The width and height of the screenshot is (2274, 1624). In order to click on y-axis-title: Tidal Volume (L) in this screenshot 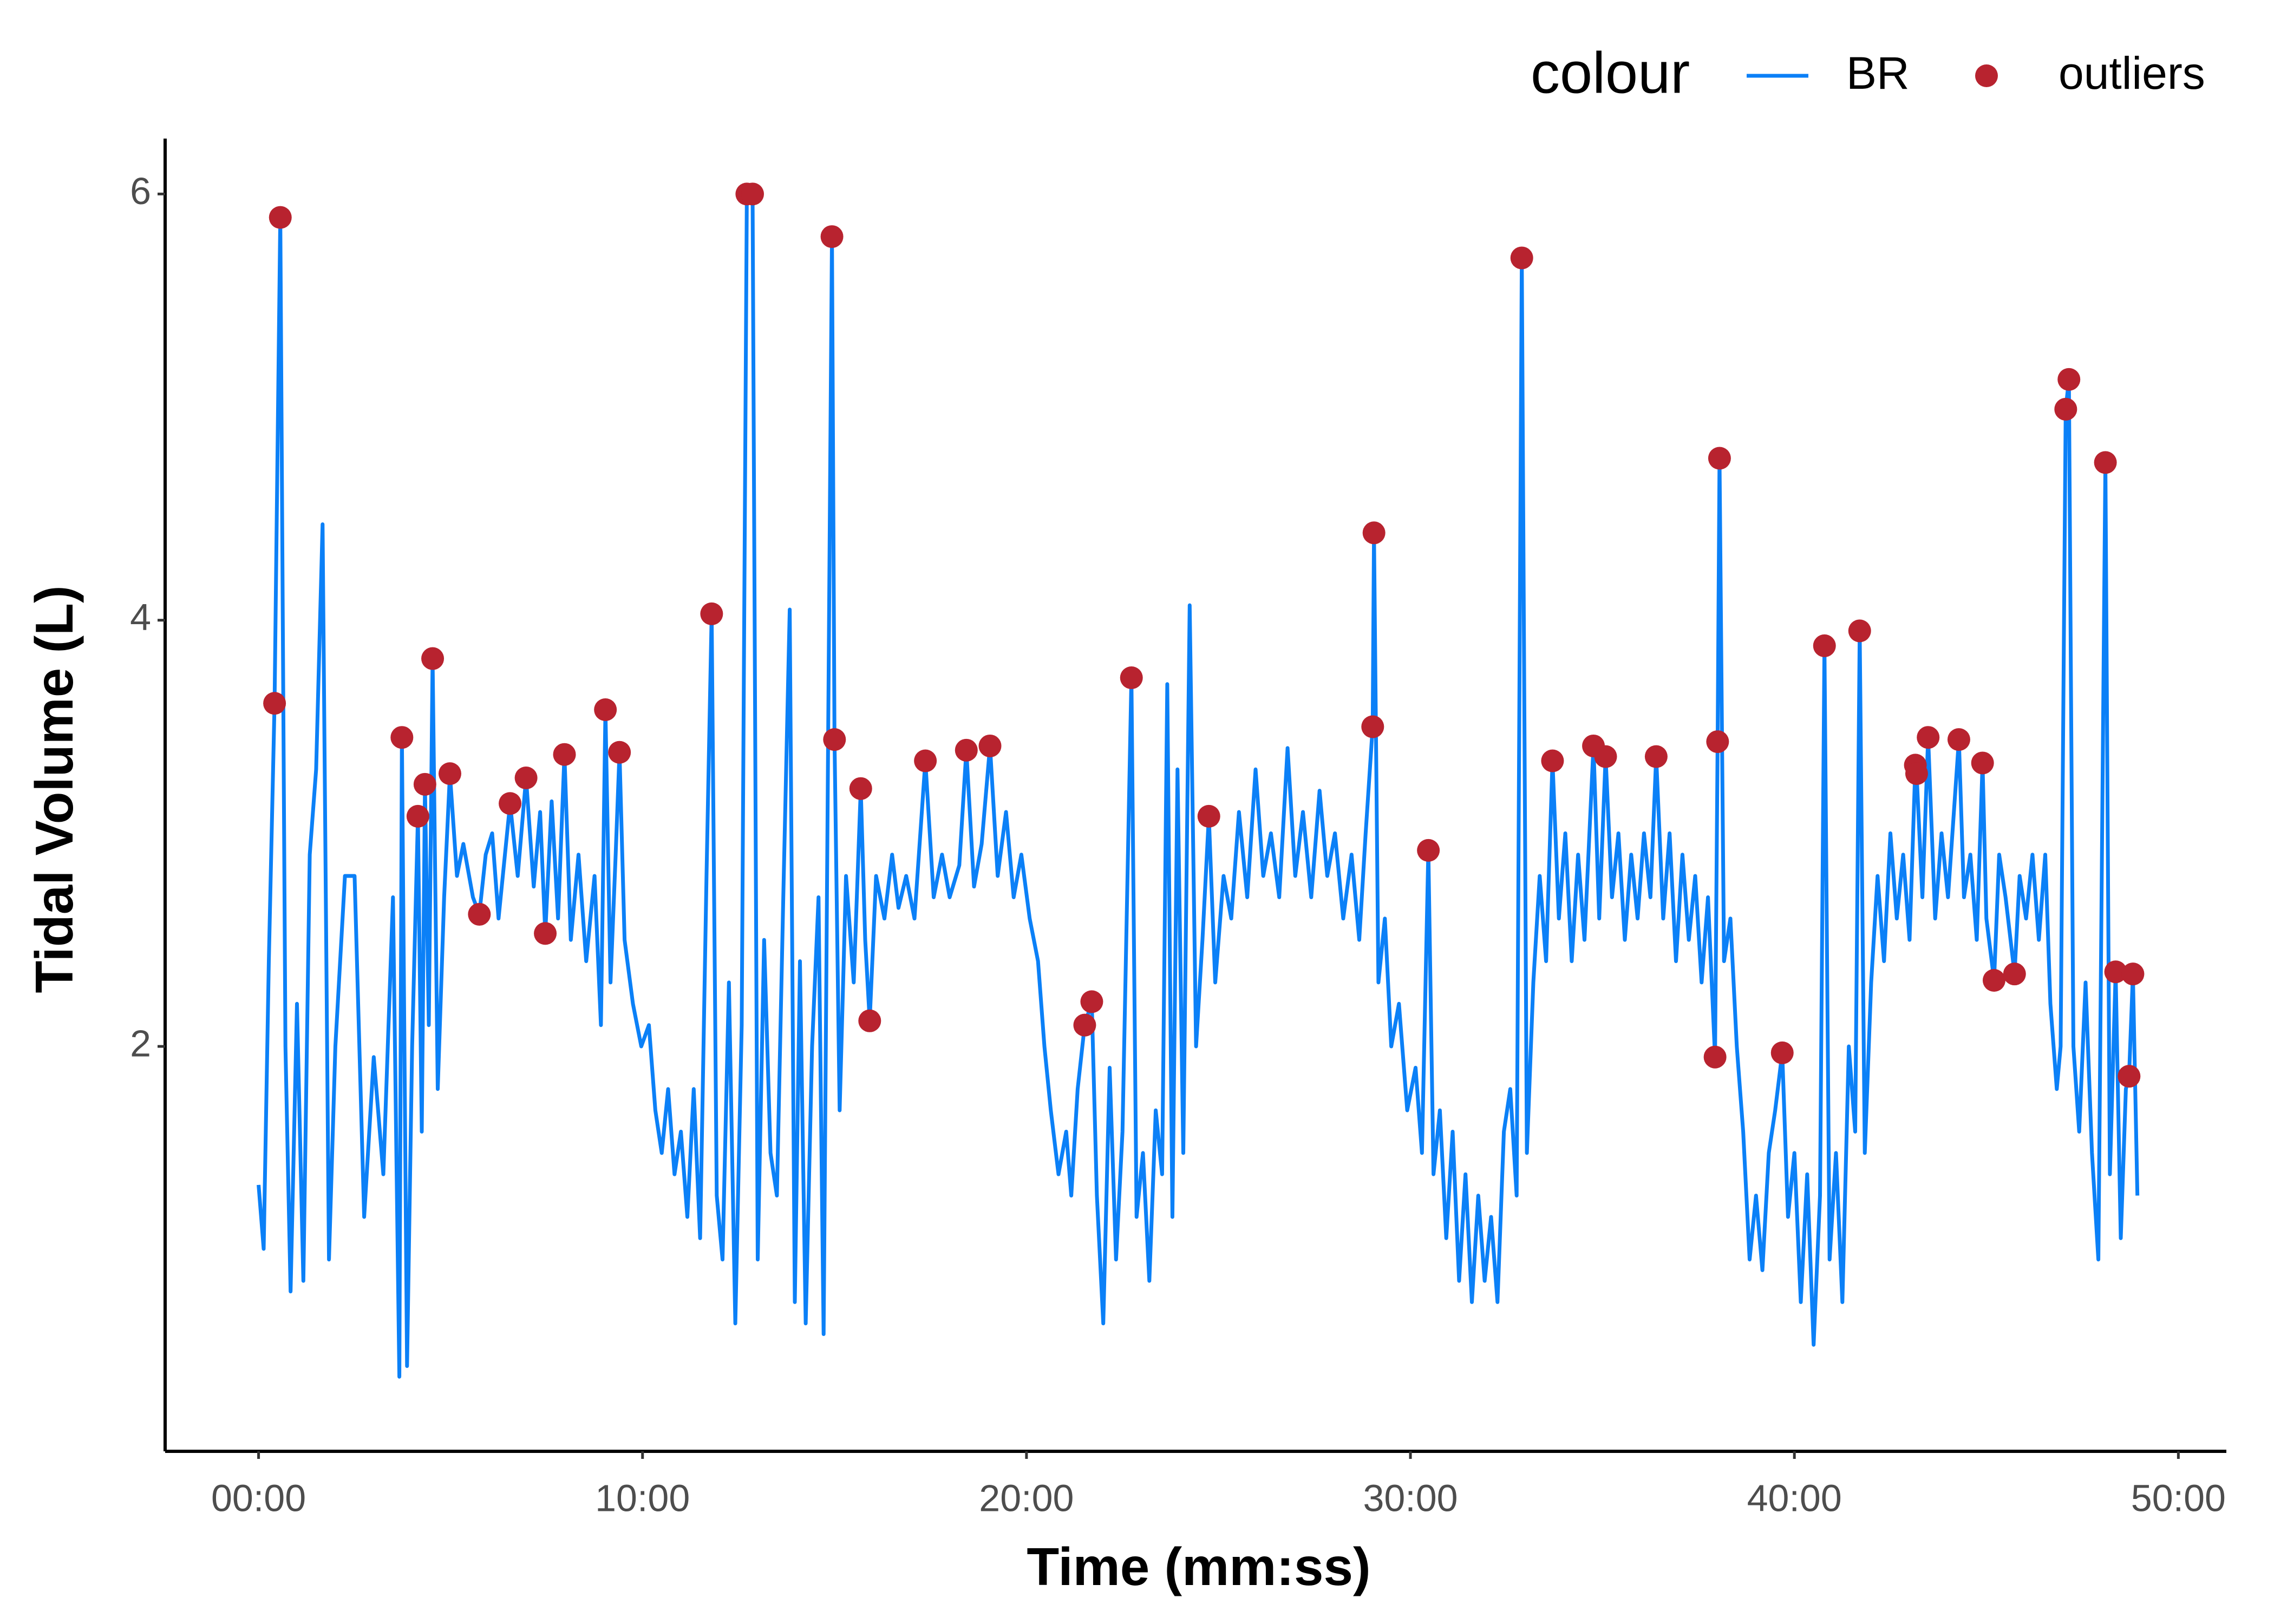, I will do `click(54, 789)`.